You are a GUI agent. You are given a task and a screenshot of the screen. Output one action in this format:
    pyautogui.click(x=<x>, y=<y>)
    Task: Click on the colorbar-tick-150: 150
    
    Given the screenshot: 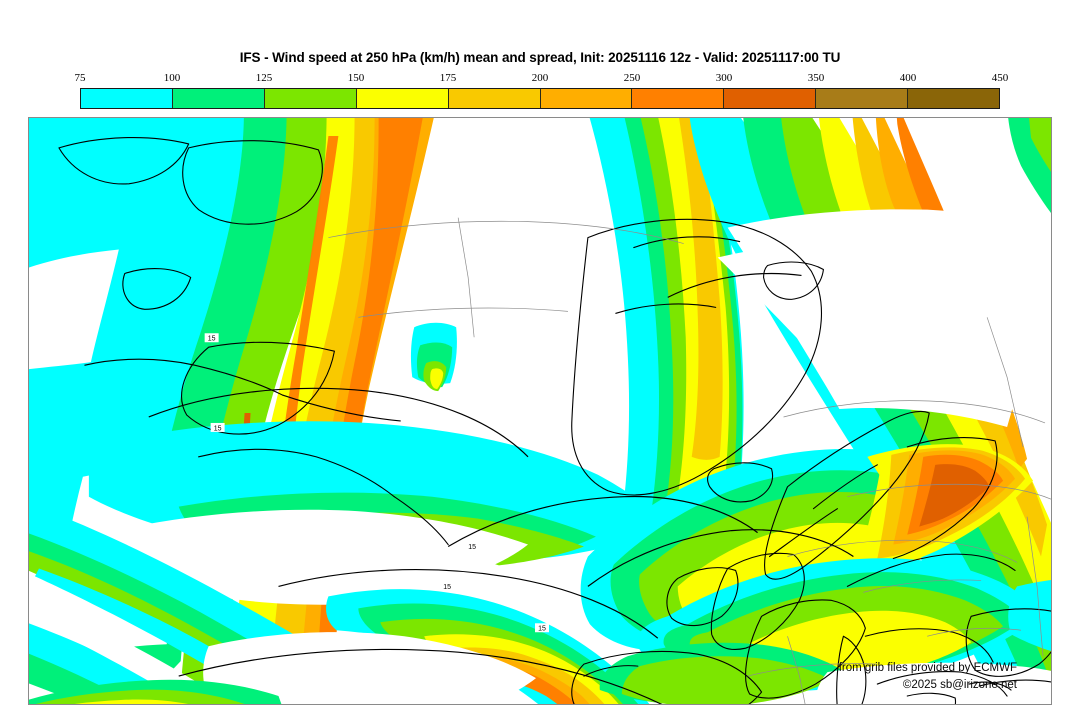 What is the action you would take?
    pyautogui.click(x=356, y=78)
    